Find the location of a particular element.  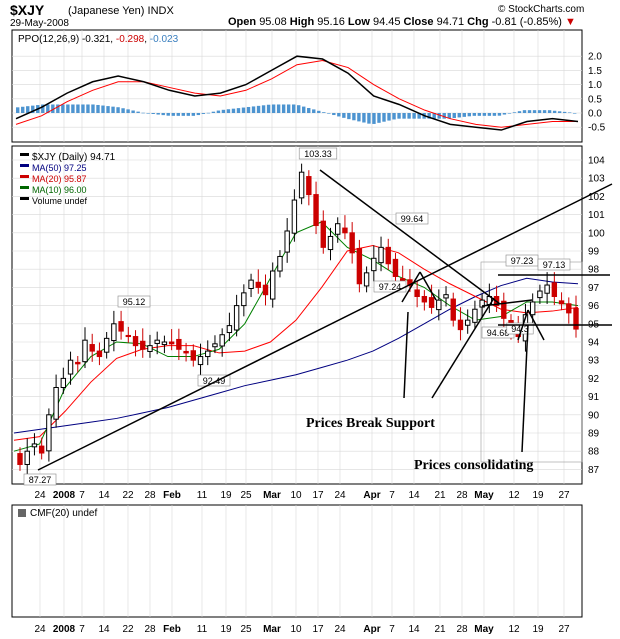

ppo-y-tick: -0.5 is located at coordinates (597, 128).